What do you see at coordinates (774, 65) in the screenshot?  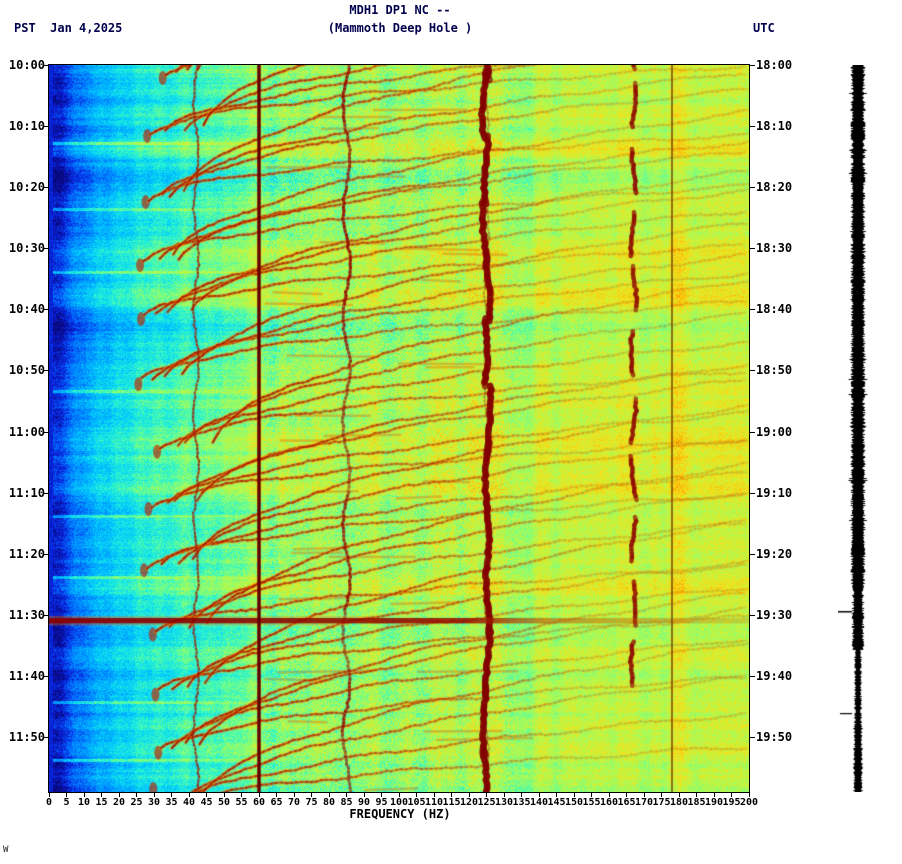 I see `right-time-tick-label: 18:00` at bounding box center [774, 65].